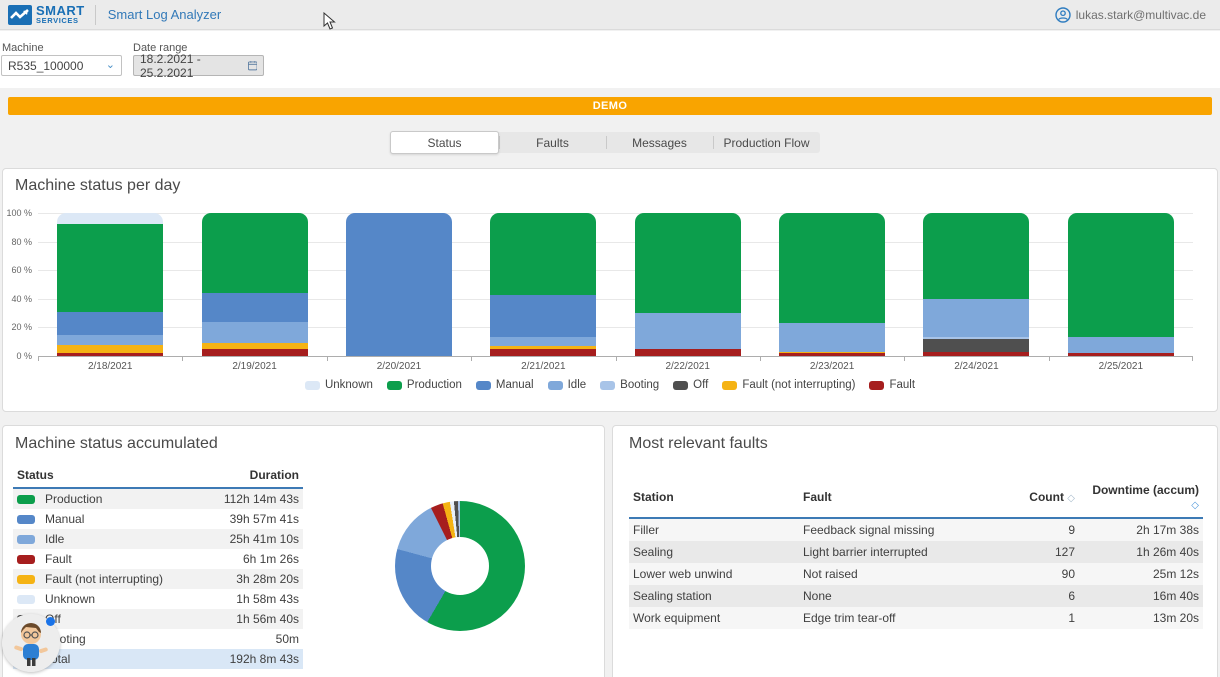 The height and width of the screenshot is (677, 1220). What do you see at coordinates (107, 476) in the screenshot?
I see `status-col-header: Status` at bounding box center [107, 476].